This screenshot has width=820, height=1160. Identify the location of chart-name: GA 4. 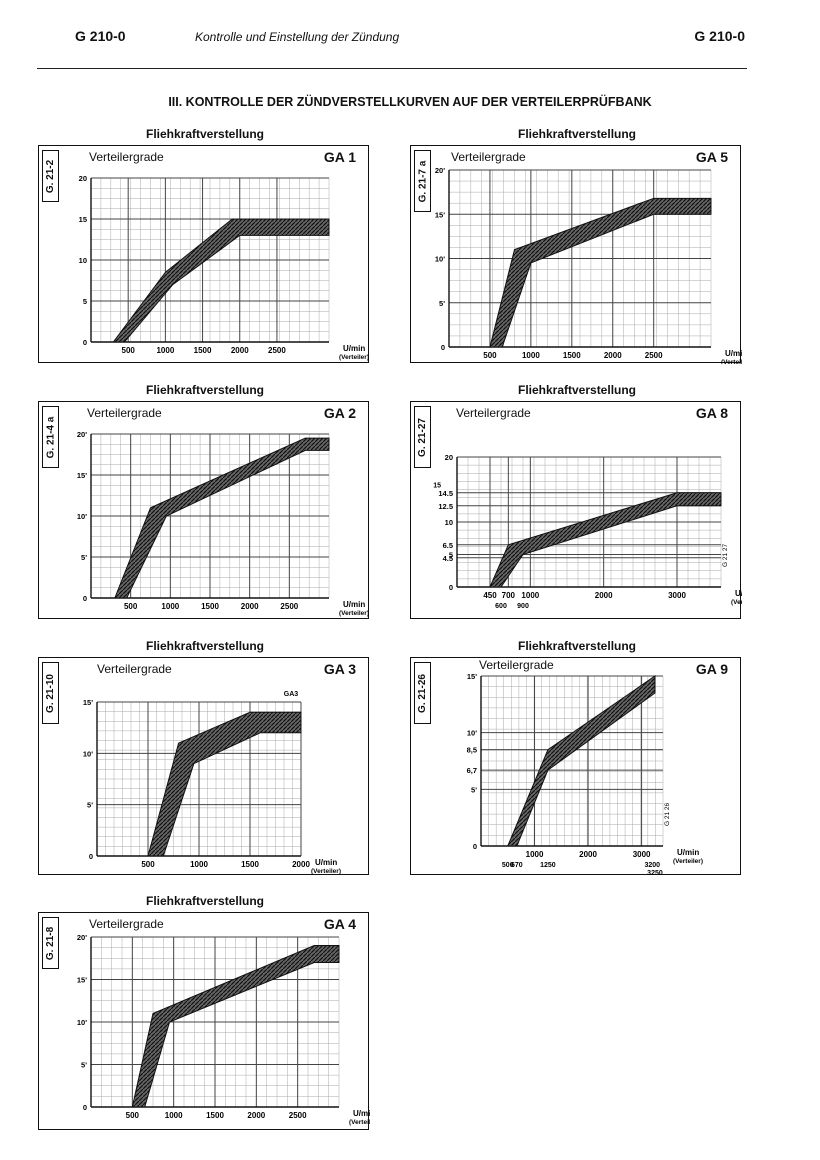
(339, 924).